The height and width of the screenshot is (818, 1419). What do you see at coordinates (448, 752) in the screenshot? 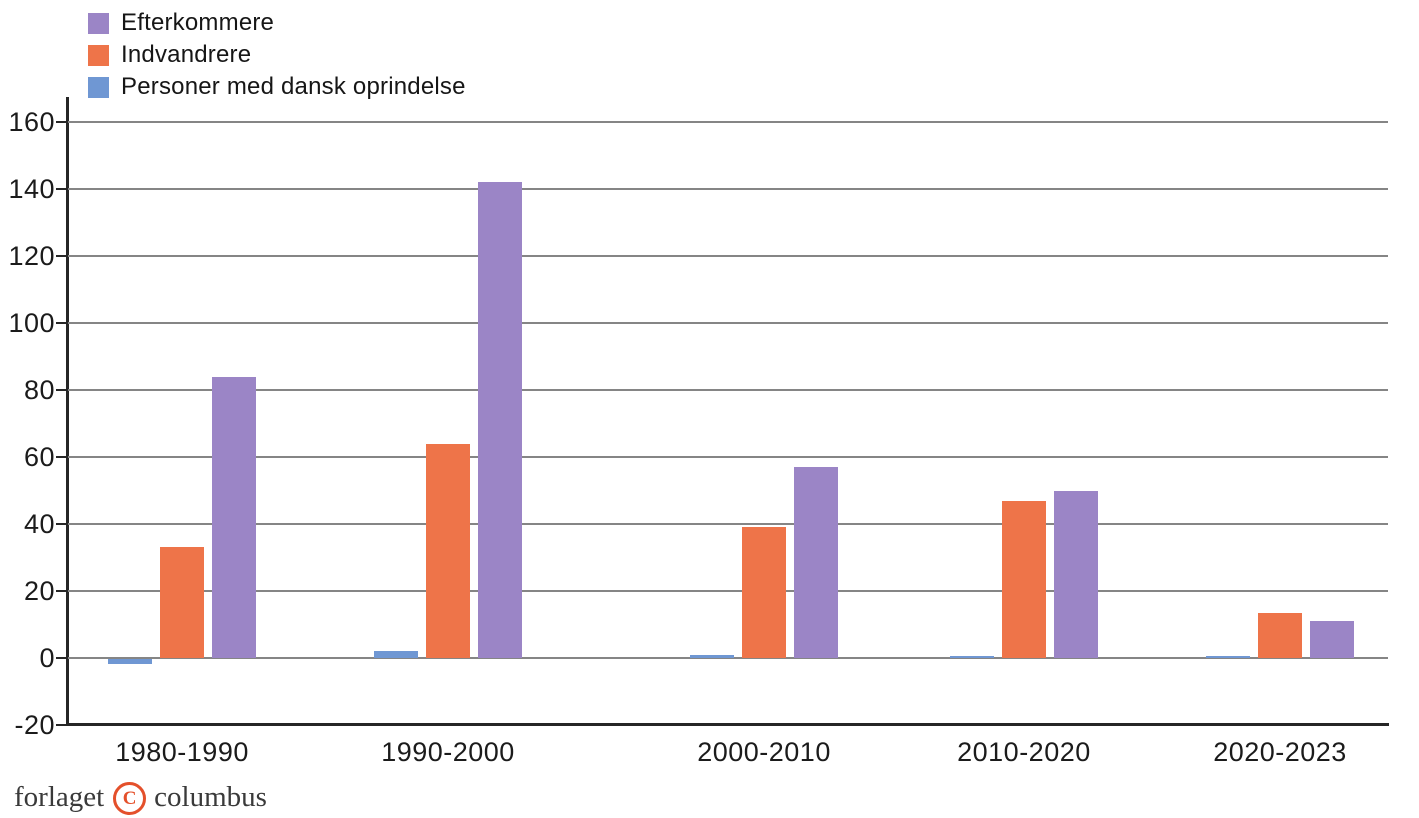
I see `x-axis-label: 1990-2000` at bounding box center [448, 752].